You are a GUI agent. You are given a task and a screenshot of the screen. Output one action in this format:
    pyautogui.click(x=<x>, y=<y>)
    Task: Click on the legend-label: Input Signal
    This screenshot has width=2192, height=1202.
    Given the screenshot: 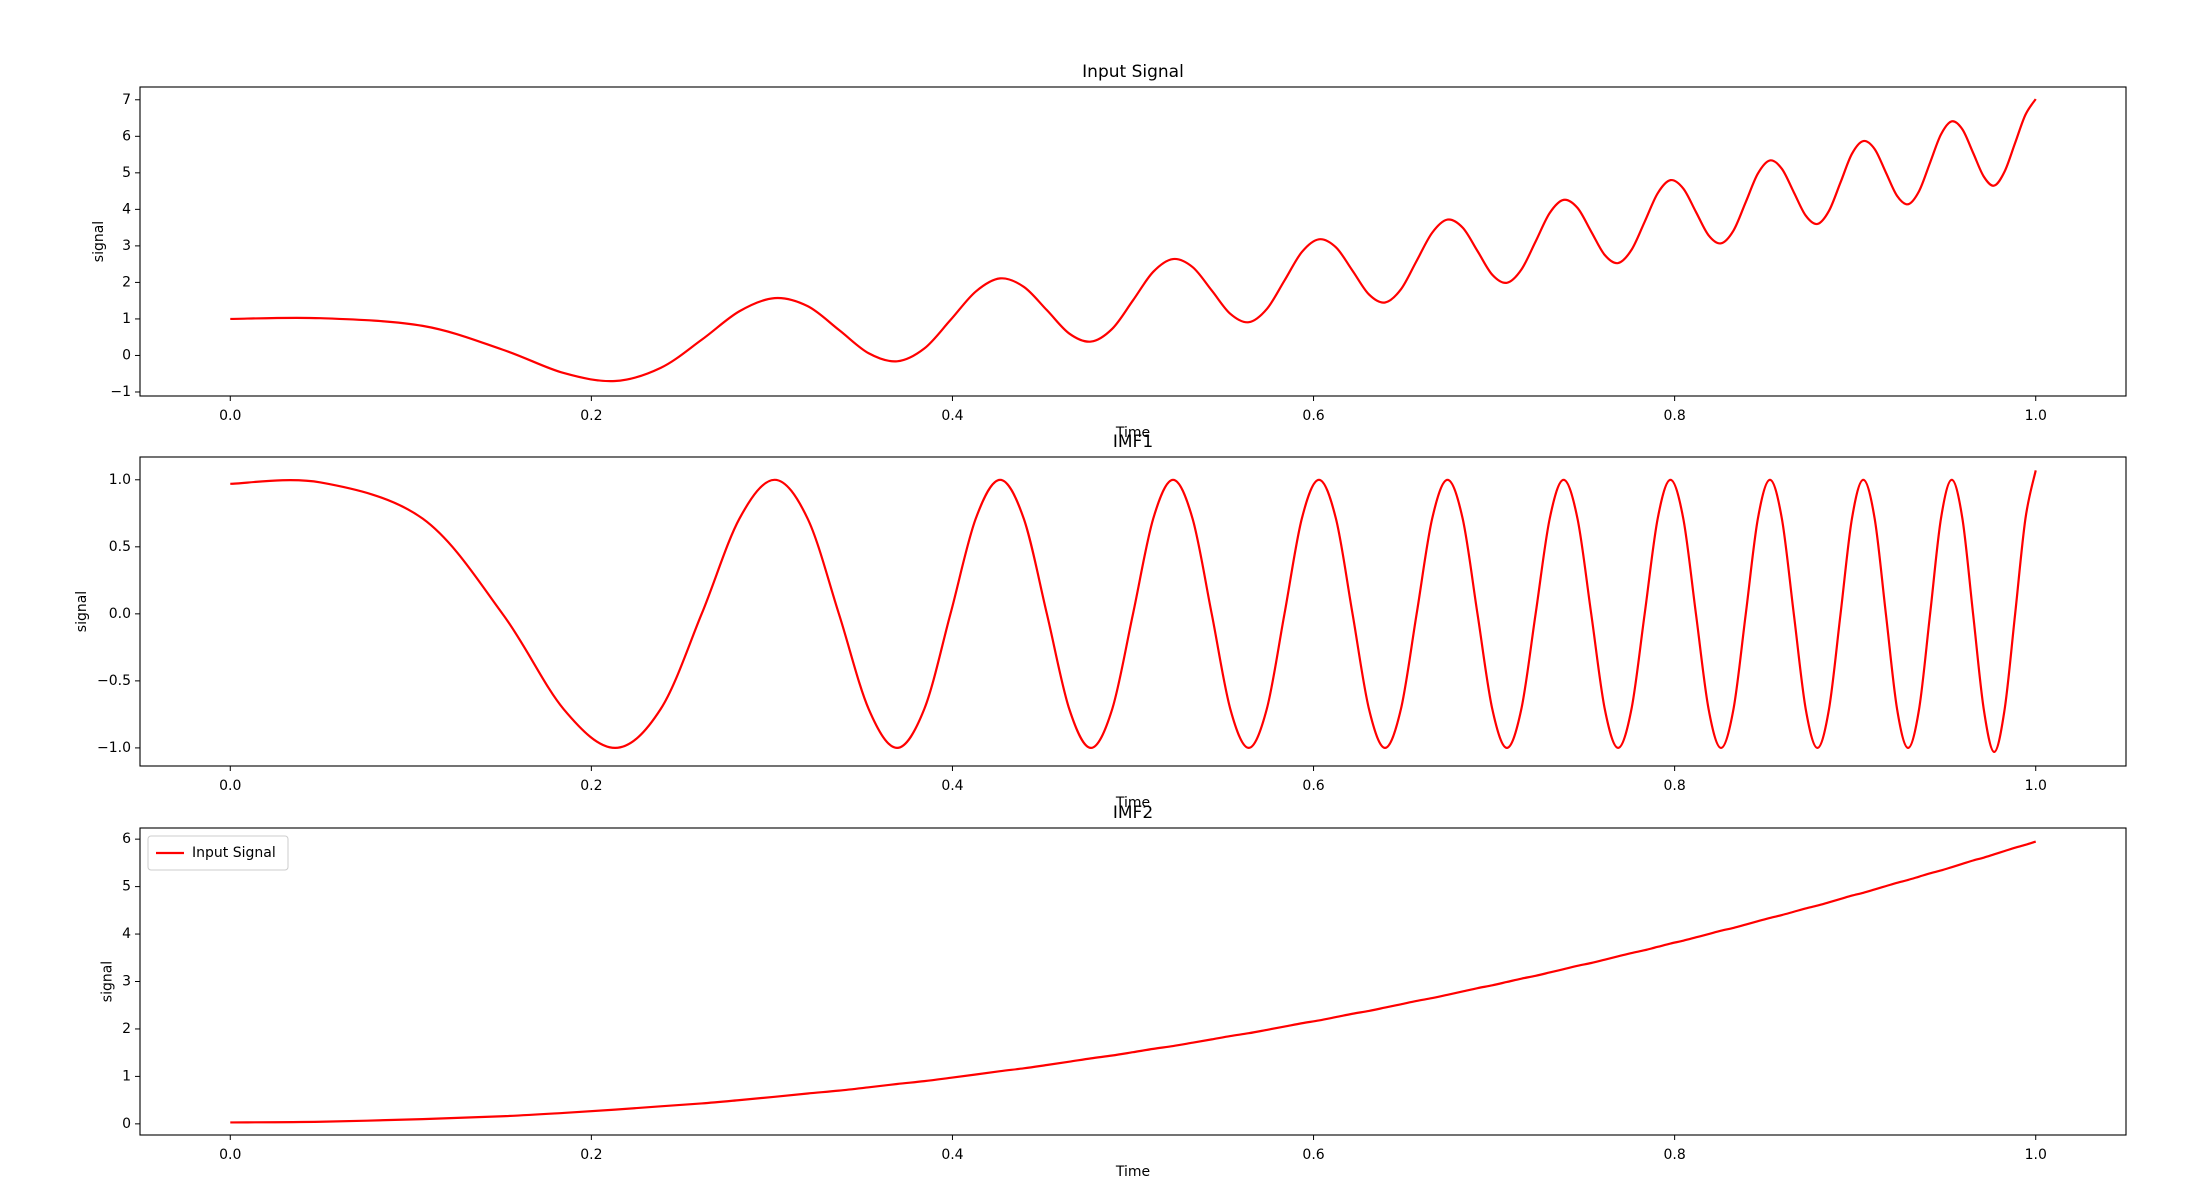 What is the action you would take?
    pyautogui.click(x=234, y=853)
    